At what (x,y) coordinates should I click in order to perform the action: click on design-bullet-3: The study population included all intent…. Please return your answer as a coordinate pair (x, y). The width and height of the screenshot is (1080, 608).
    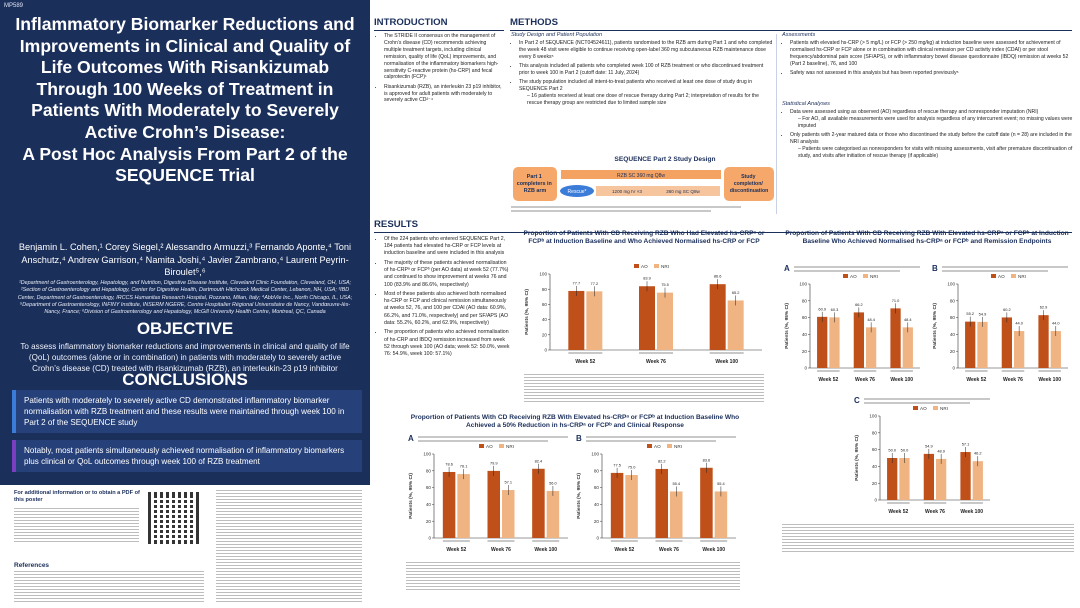
    Looking at the image, I should click on (646, 93).